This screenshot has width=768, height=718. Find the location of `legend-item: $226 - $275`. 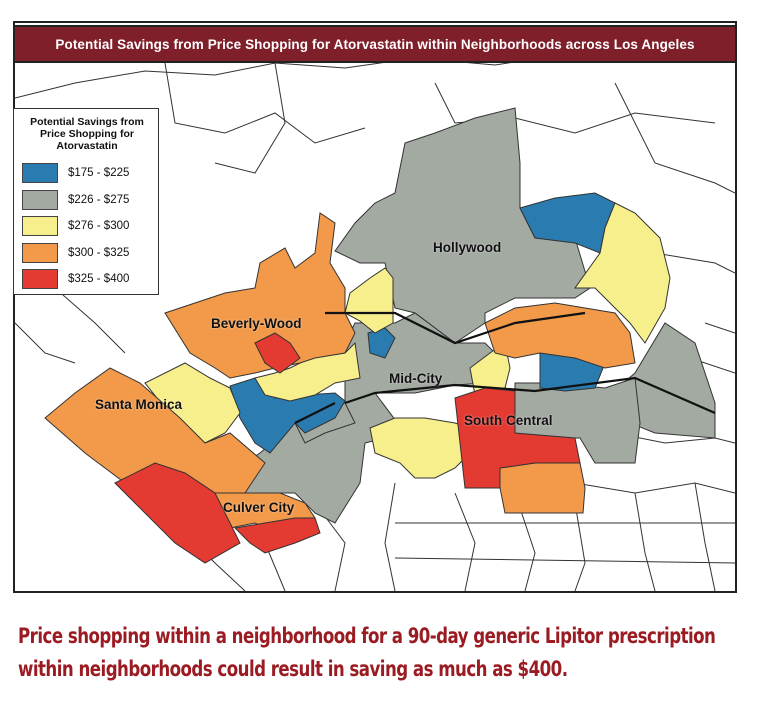

legend-item: $226 - $275 is located at coordinates (87, 200).